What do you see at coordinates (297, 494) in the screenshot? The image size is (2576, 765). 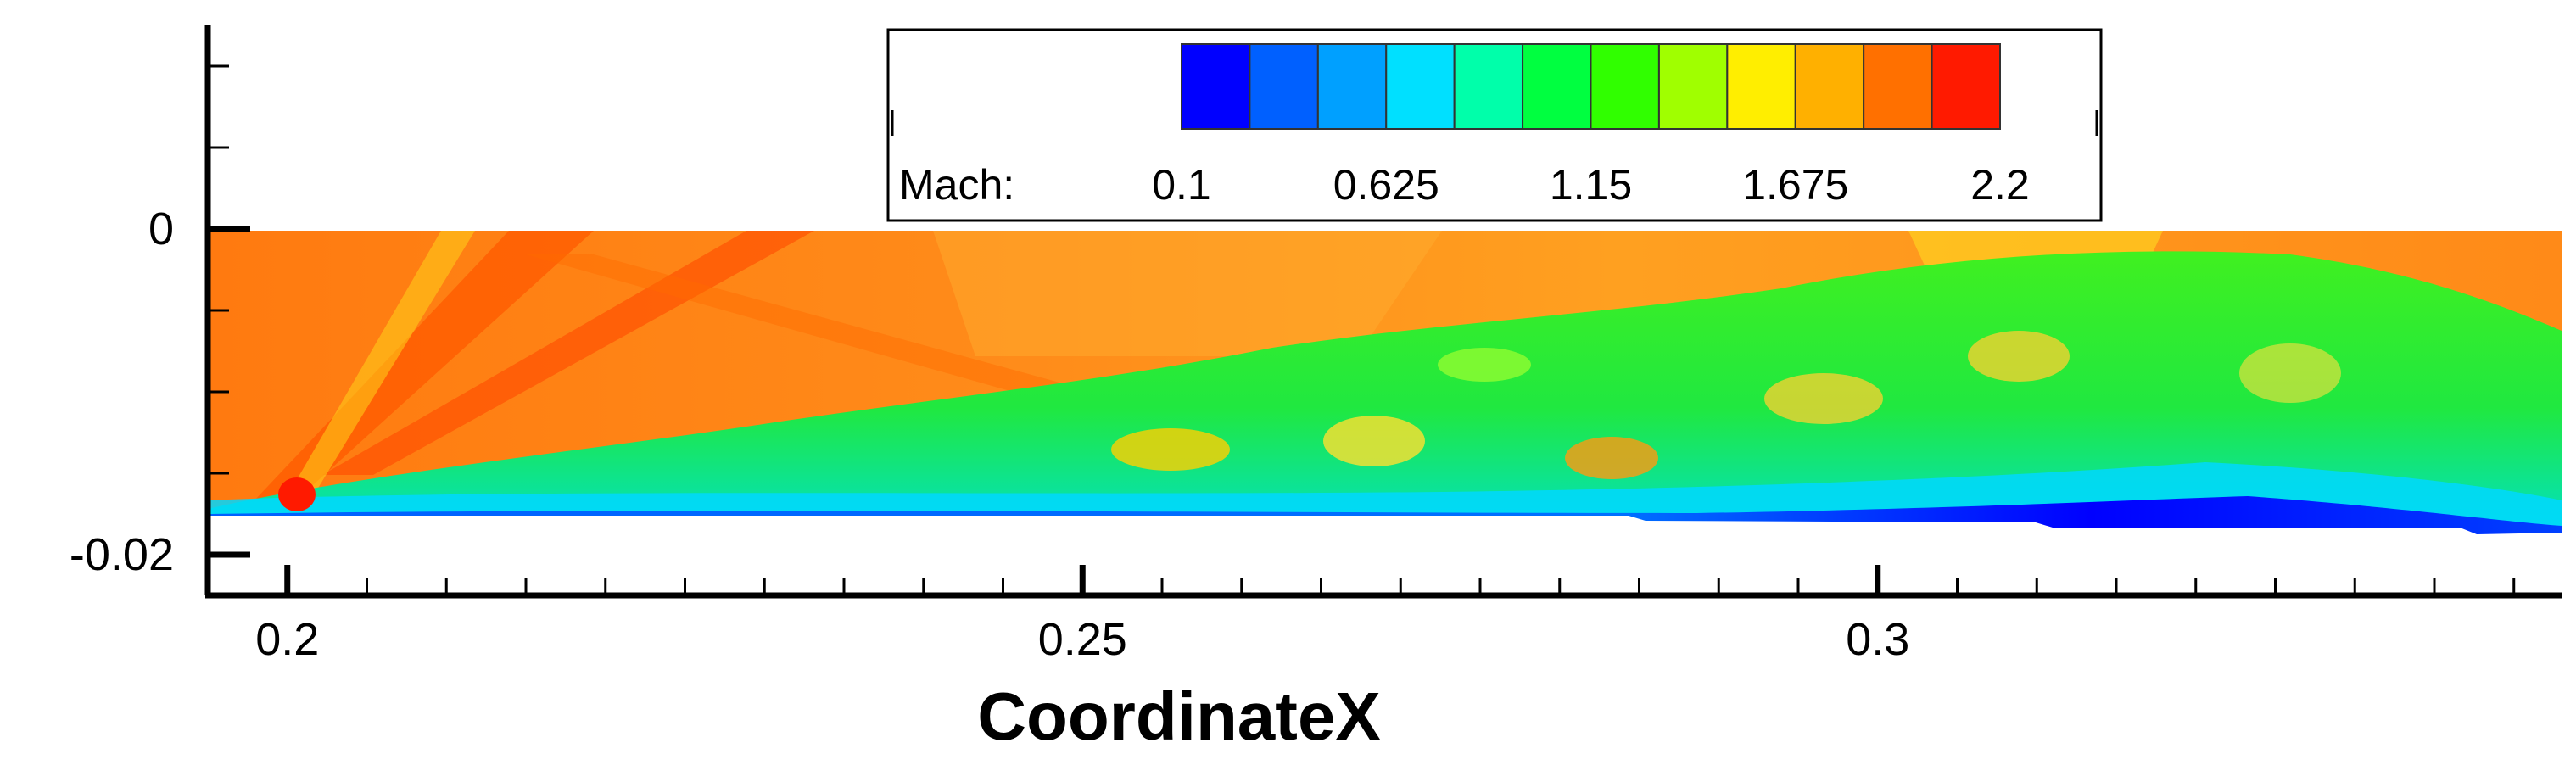 I see `injection-hotspot` at bounding box center [297, 494].